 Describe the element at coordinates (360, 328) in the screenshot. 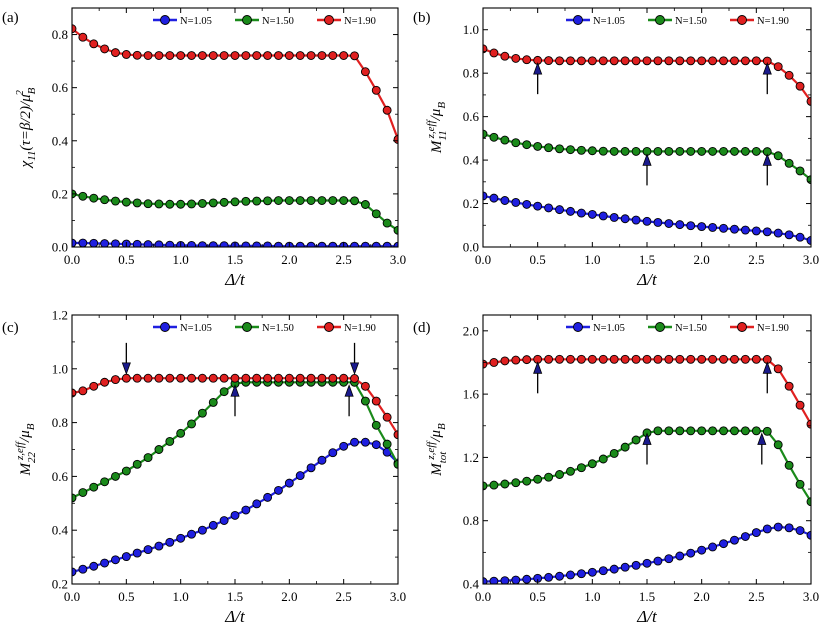

I see `legend-label-n-1-90: N=1.90` at that location.